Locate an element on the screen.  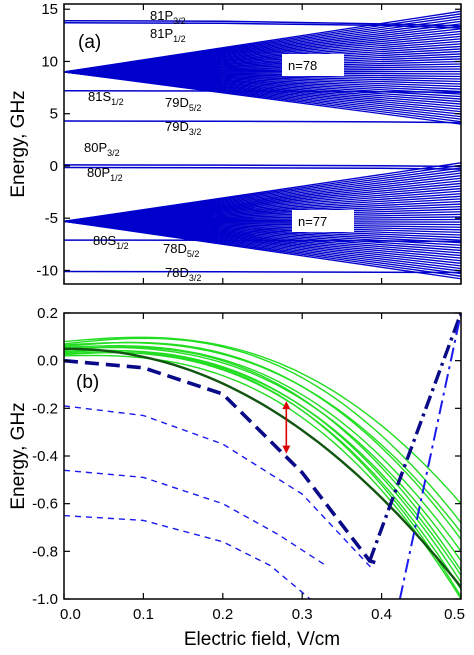
x-axis-title: Electric field, V/cm is located at coordinates (262, 639).